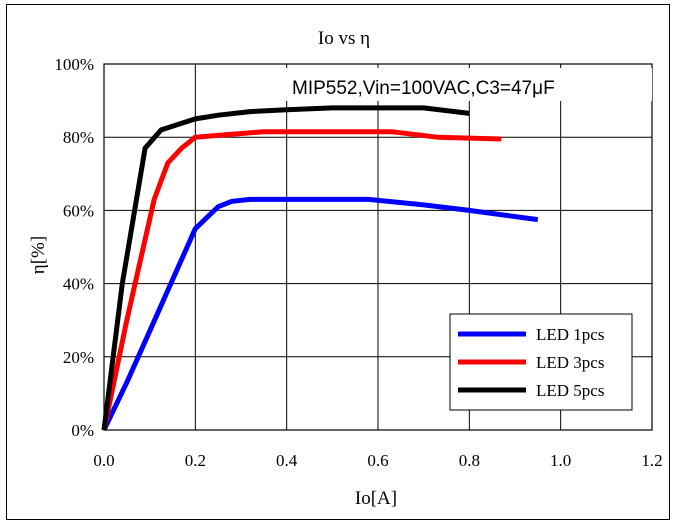 The height and width of the screenshot is (528, 678). I want to click on y-tick-label: 60%, so click(78, 210).